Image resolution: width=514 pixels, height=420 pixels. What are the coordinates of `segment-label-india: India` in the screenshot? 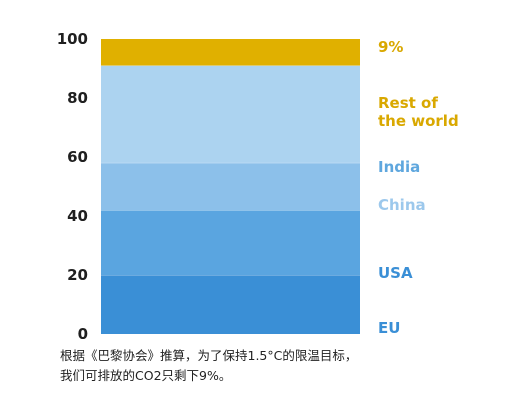 It's located at (399, 167).